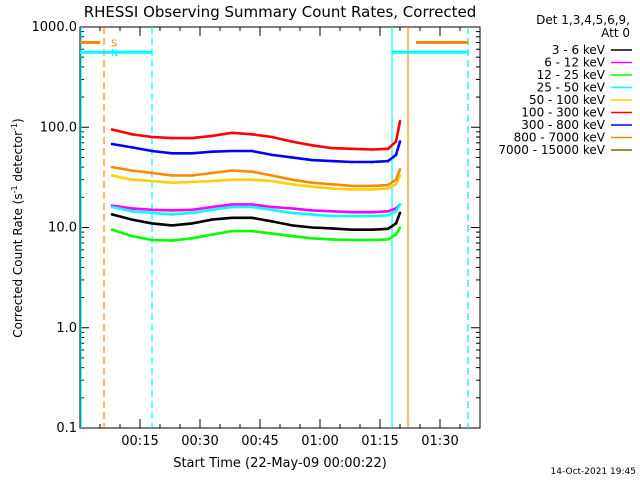 The height and width of the screenshot is (480, 640). What do you see at coordinates (114, 44) in the screenshot?
I see `flag-label: S` at bounding box center [114, 44].